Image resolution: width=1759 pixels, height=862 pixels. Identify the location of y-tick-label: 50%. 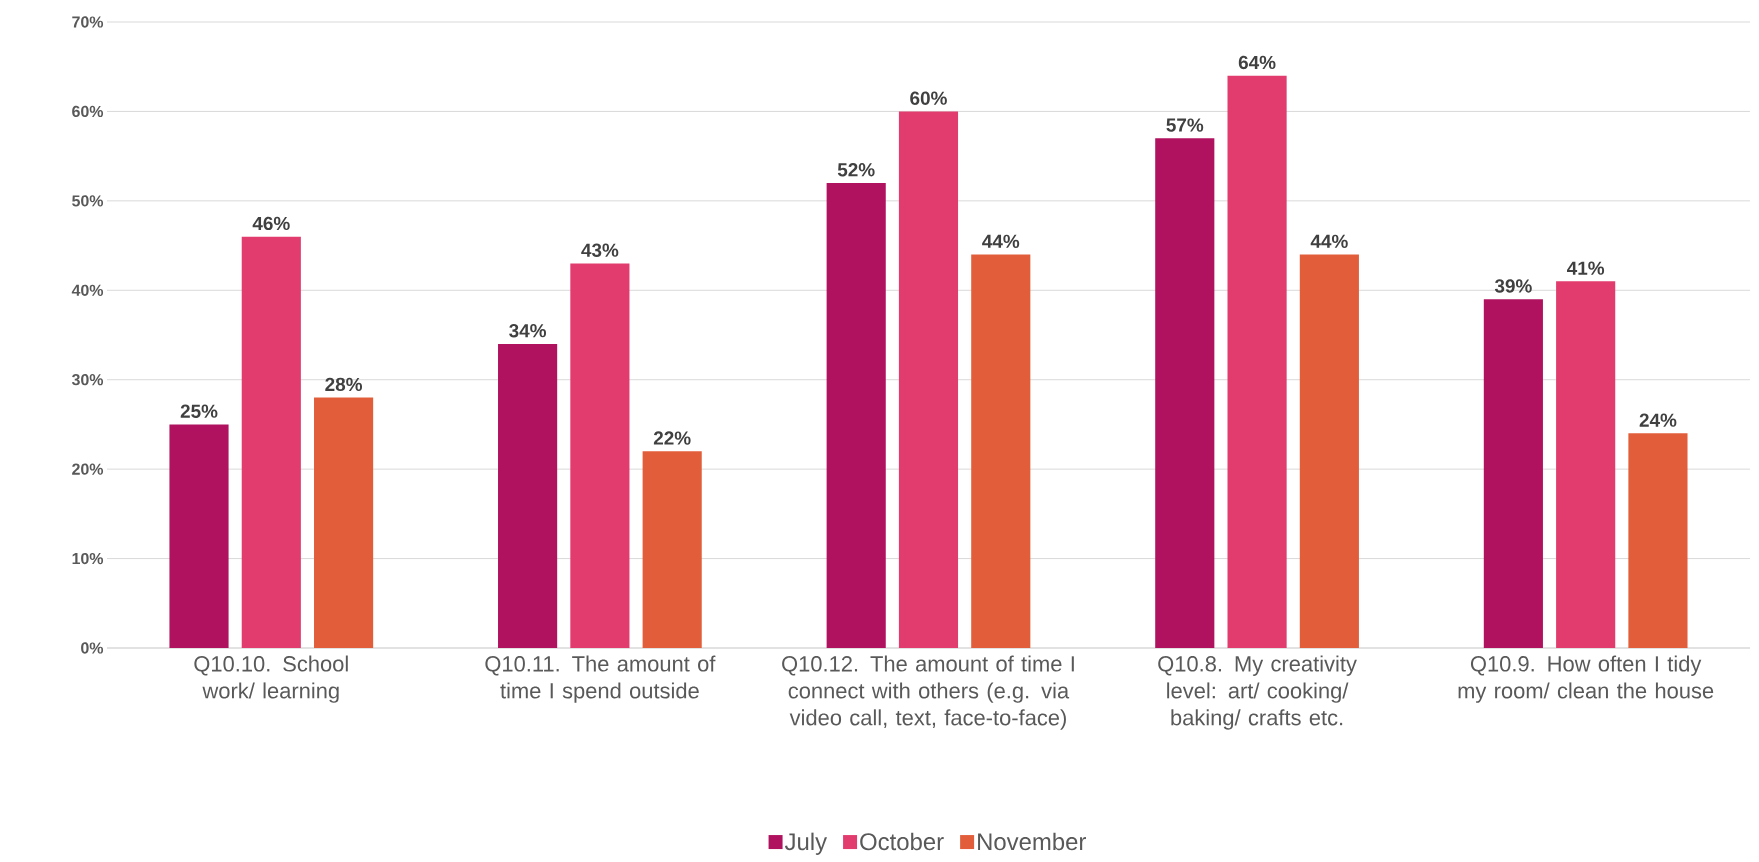
(88, 201).